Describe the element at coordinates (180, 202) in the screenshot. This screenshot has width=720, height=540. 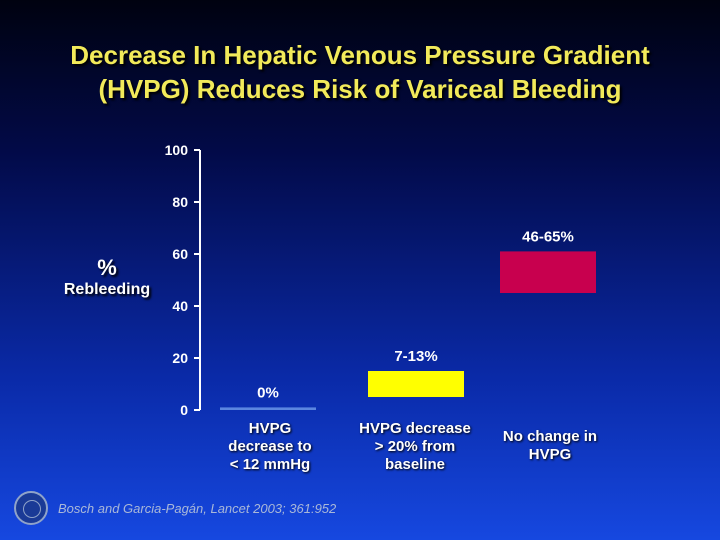
I see `y-tick-label-4: 80` at that location.